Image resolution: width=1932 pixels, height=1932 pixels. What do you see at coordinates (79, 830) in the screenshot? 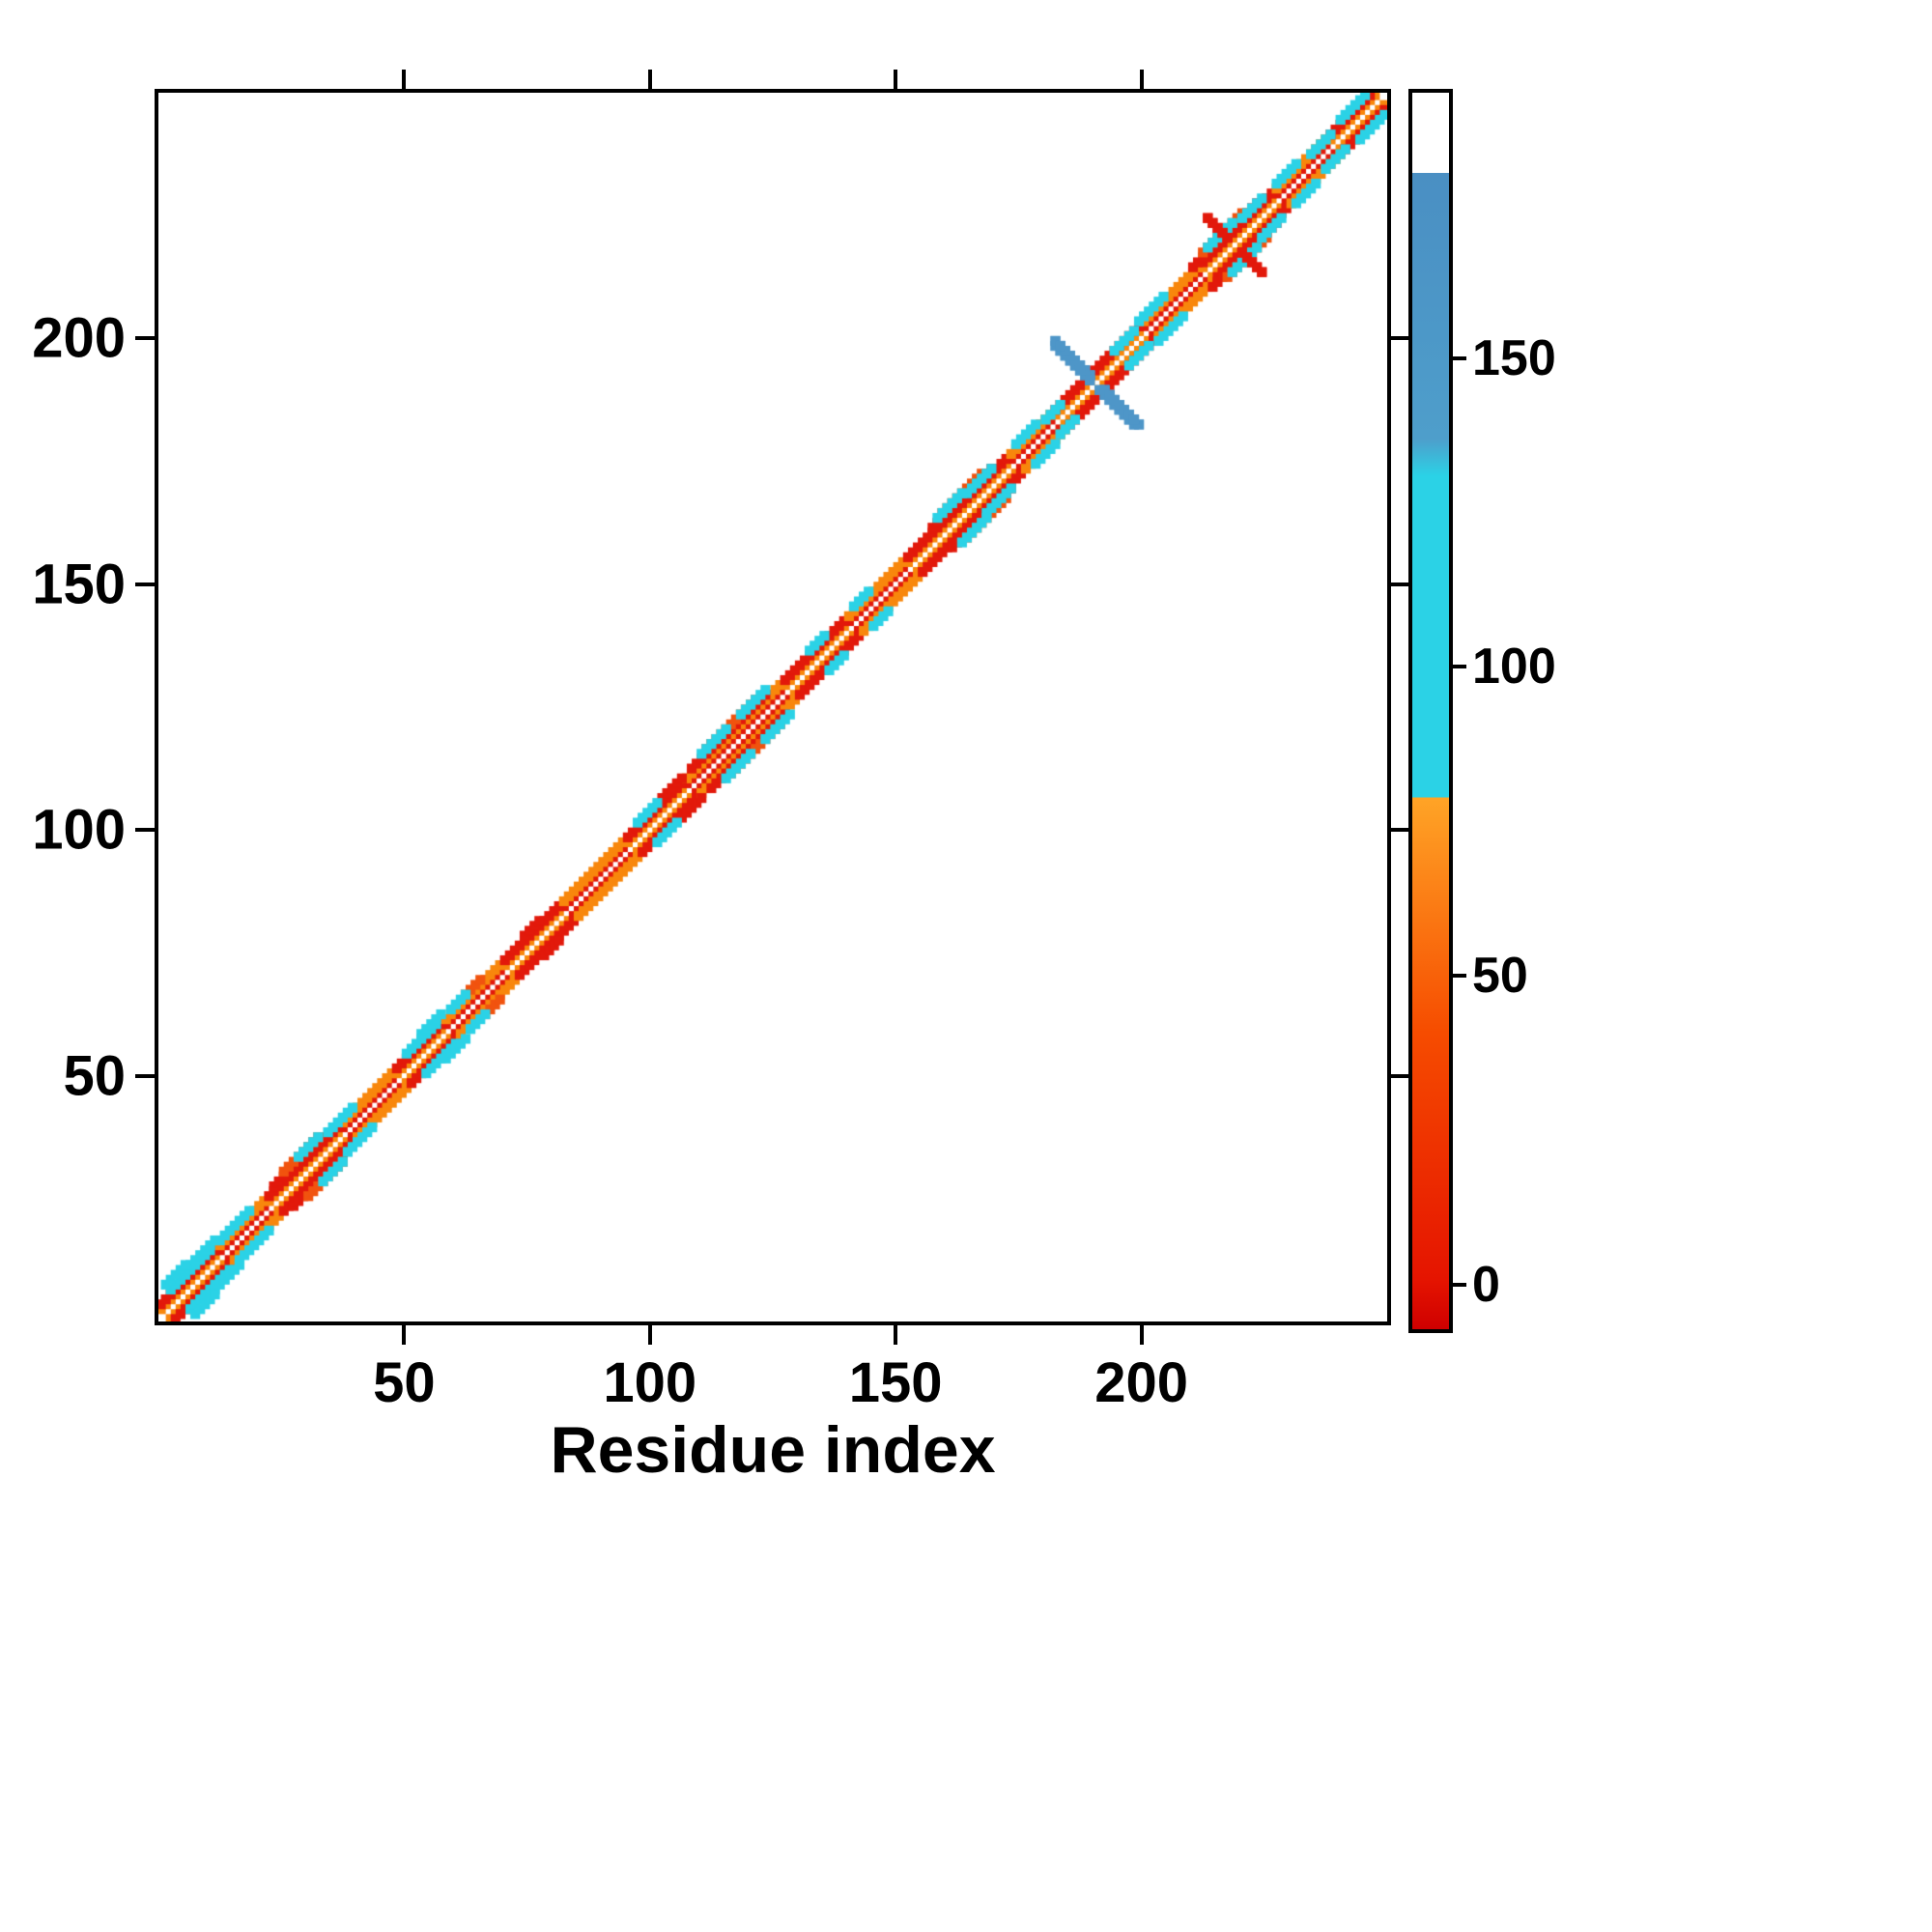
I see `y-tick-label: 100` at bounding box center [79, 830].